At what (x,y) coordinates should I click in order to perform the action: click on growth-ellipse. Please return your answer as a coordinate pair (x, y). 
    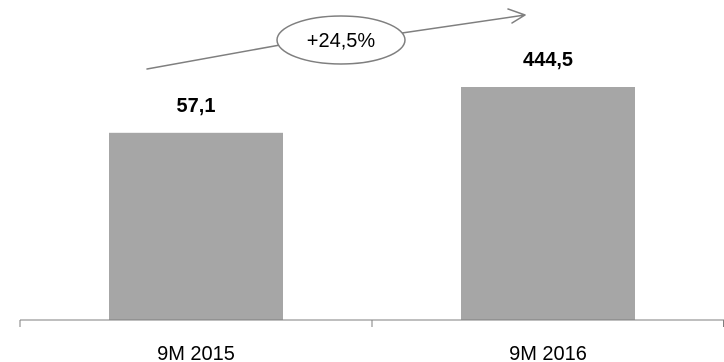
    Looking at the image, I should click on (341, 40).